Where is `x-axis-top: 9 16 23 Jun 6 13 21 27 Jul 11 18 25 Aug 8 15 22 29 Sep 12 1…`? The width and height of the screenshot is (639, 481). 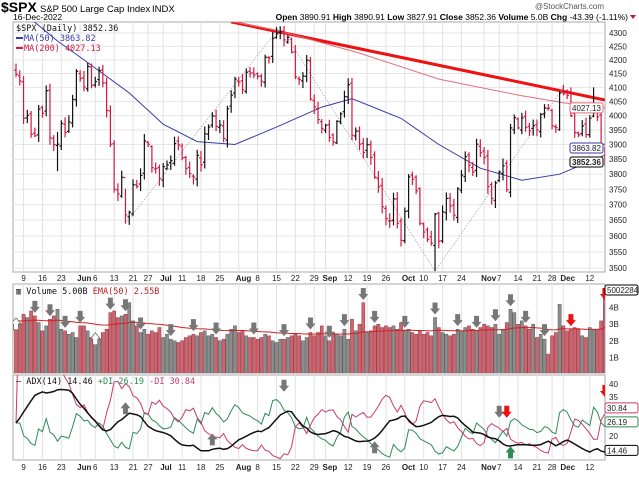
x-axis-top: 9 16 23 Jun 6 13 21 27 Jul 11 18 25 Aug 8 15 22 29 Sep 12 1… is located at coordinates (307, 278).